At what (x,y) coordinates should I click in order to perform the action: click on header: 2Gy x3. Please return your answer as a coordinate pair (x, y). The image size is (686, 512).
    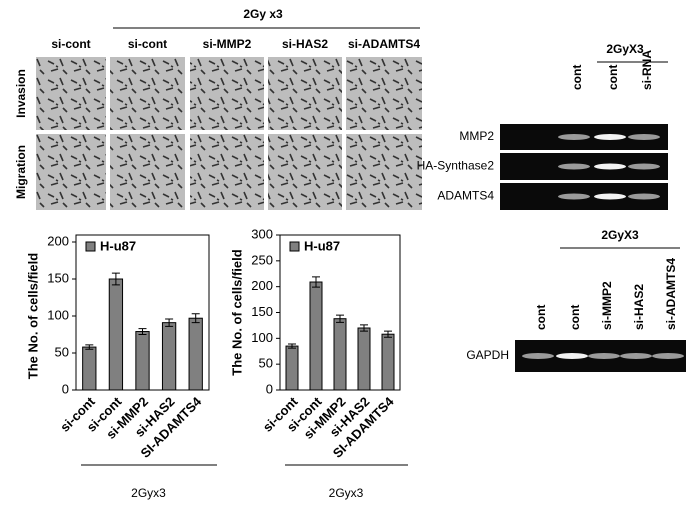
    Looking at the image, I should click on (263, 14).